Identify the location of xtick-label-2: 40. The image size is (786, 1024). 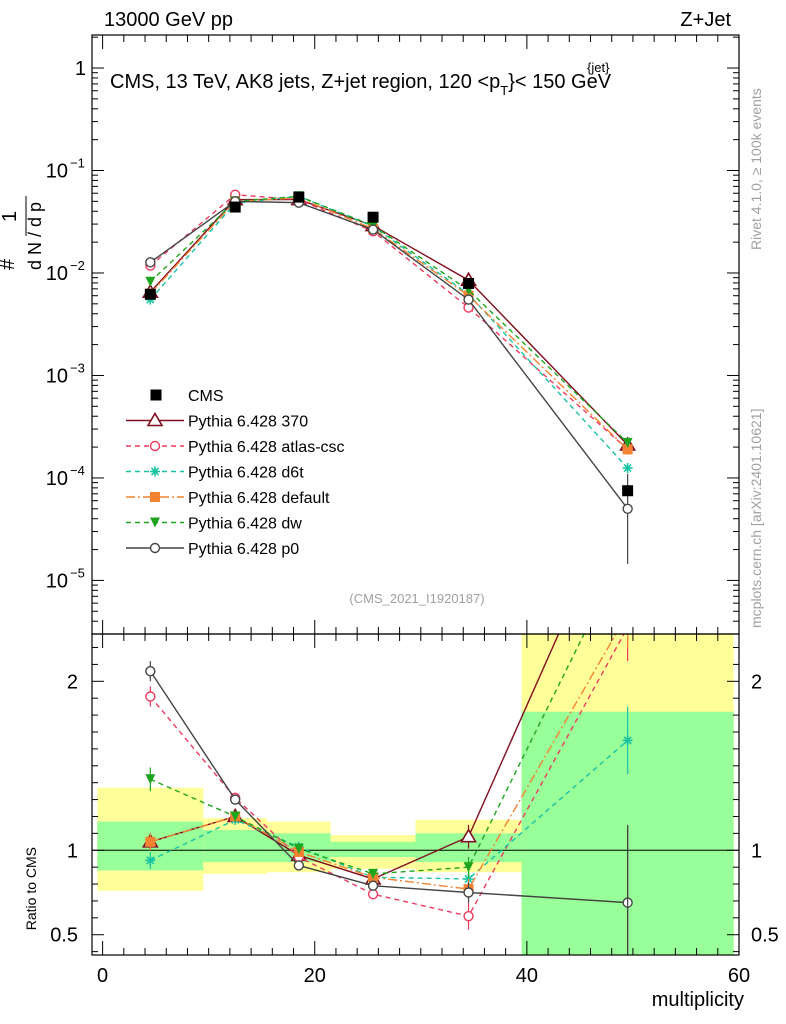
(527, 976).